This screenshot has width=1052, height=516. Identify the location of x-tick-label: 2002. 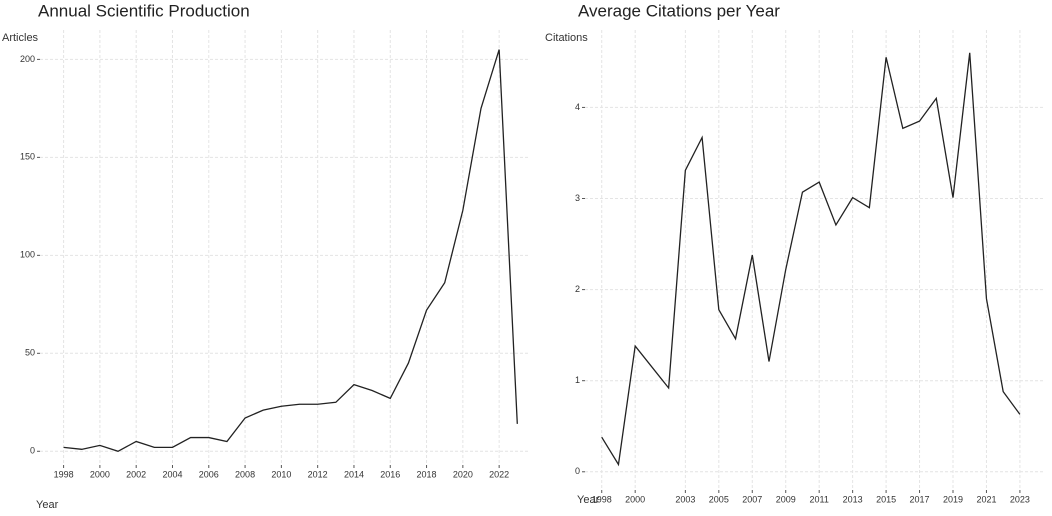
(136, 474).